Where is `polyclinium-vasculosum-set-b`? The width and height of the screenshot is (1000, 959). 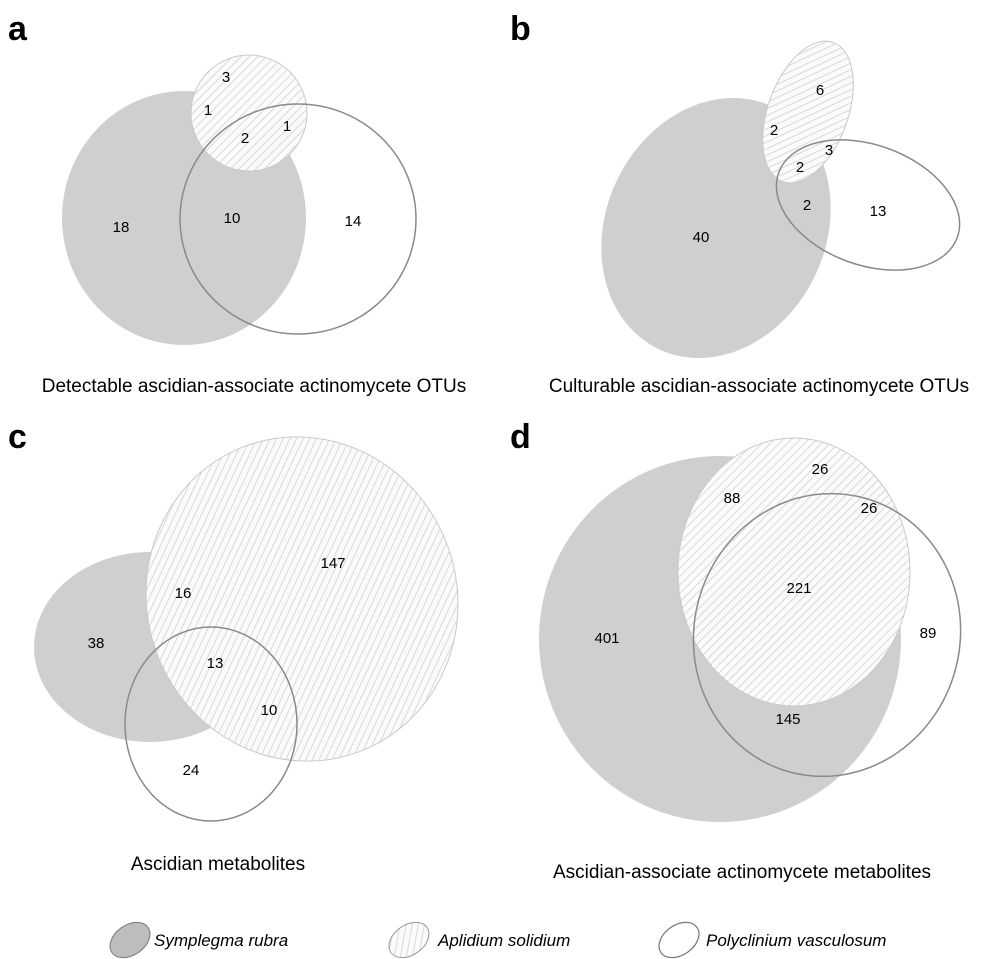
polyclinium-vasculosum-set-b is located at coordinates (868, 205).